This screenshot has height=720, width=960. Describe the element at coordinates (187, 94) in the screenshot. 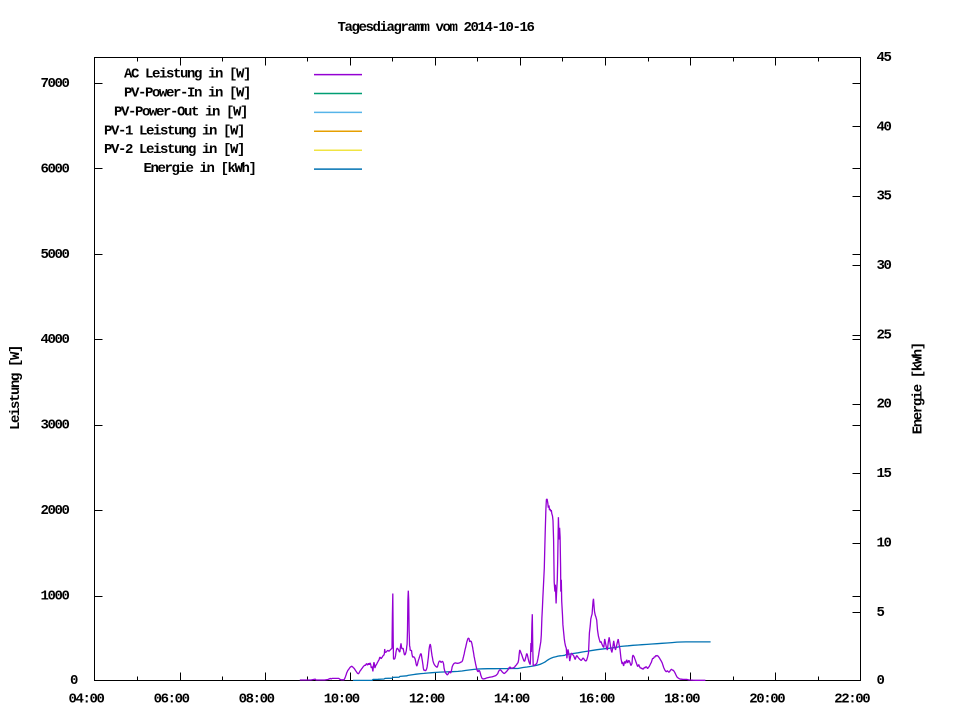

I see `svg-text: PV-Power-In in [W]` at that location.